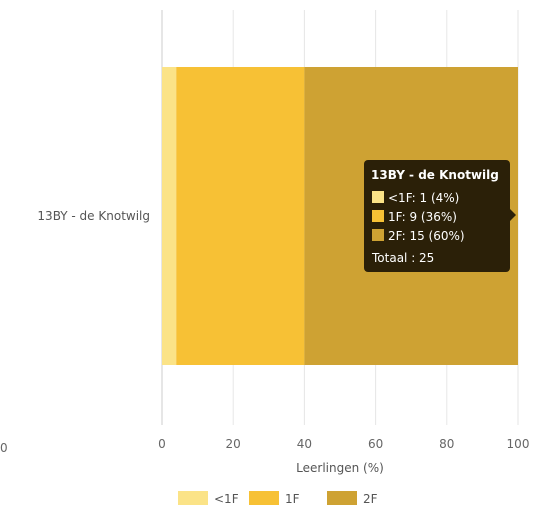 Image resolution: width=538 pixels, height=513 pixels. What do you see at coordinates (162, 444) in the screenshot?
I see `x-tick-label: 0` at bounding box center [162, 444].